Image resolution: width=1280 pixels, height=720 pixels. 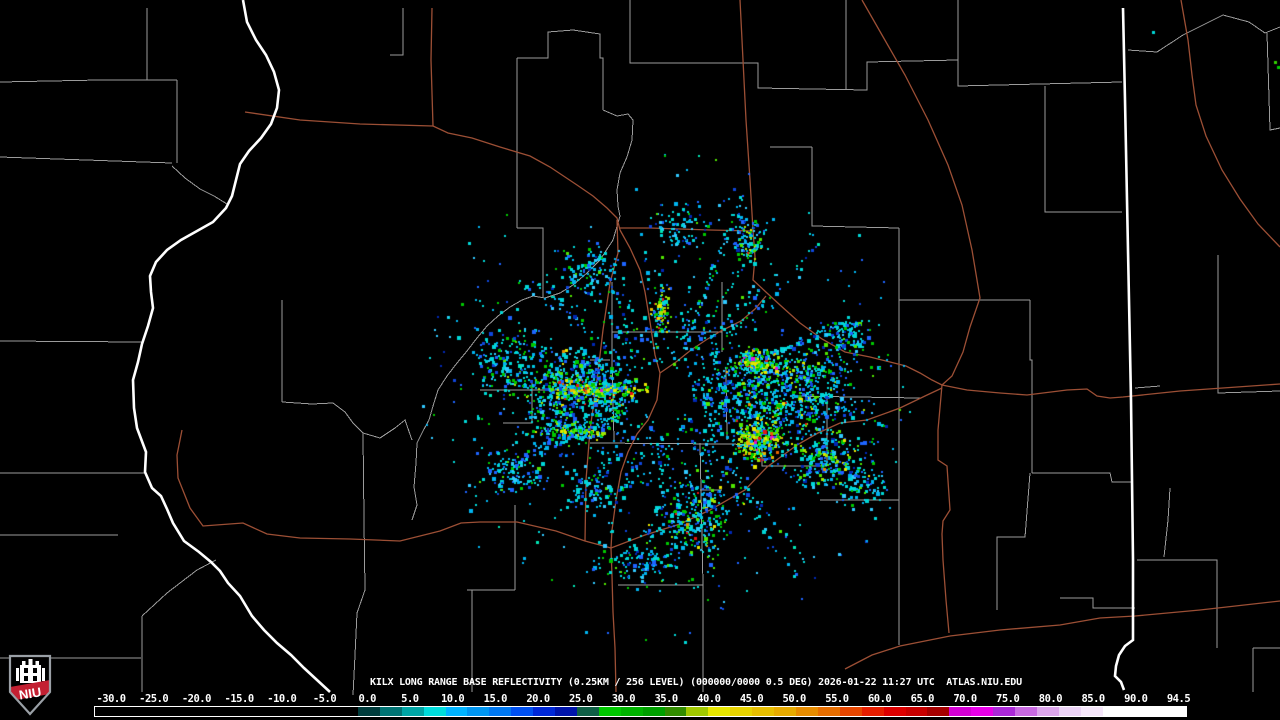 I want to click on colorbar-tick-label: -5.0, so click(x=324, y=699).